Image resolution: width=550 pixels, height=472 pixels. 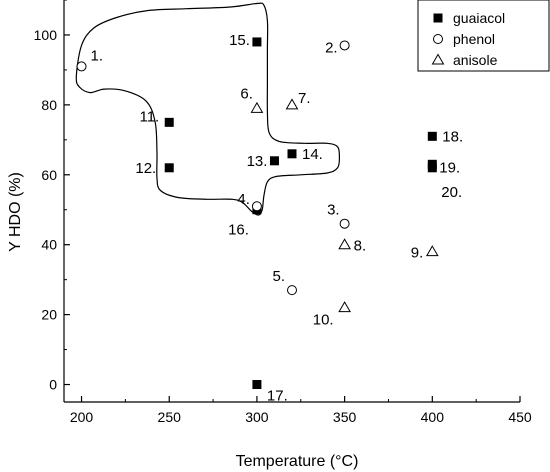 I want to click on x-tick-label: 250, so click(x=170, y=417).